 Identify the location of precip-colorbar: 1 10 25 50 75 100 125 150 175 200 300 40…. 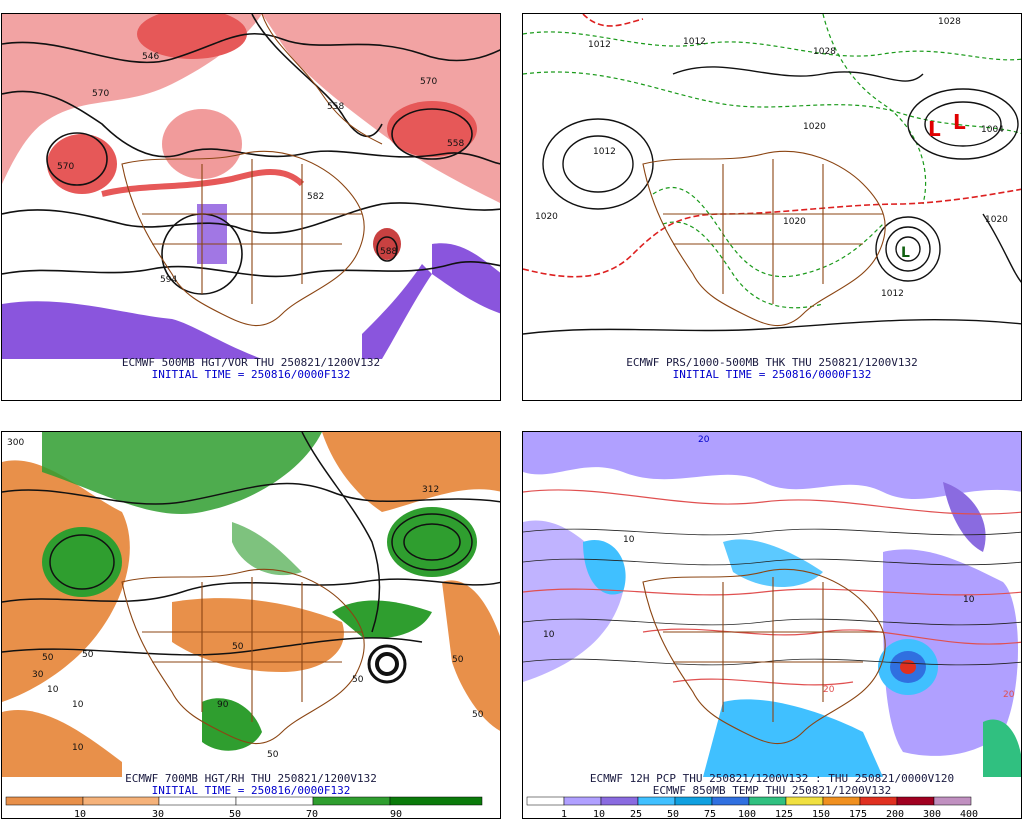
(752, 807).